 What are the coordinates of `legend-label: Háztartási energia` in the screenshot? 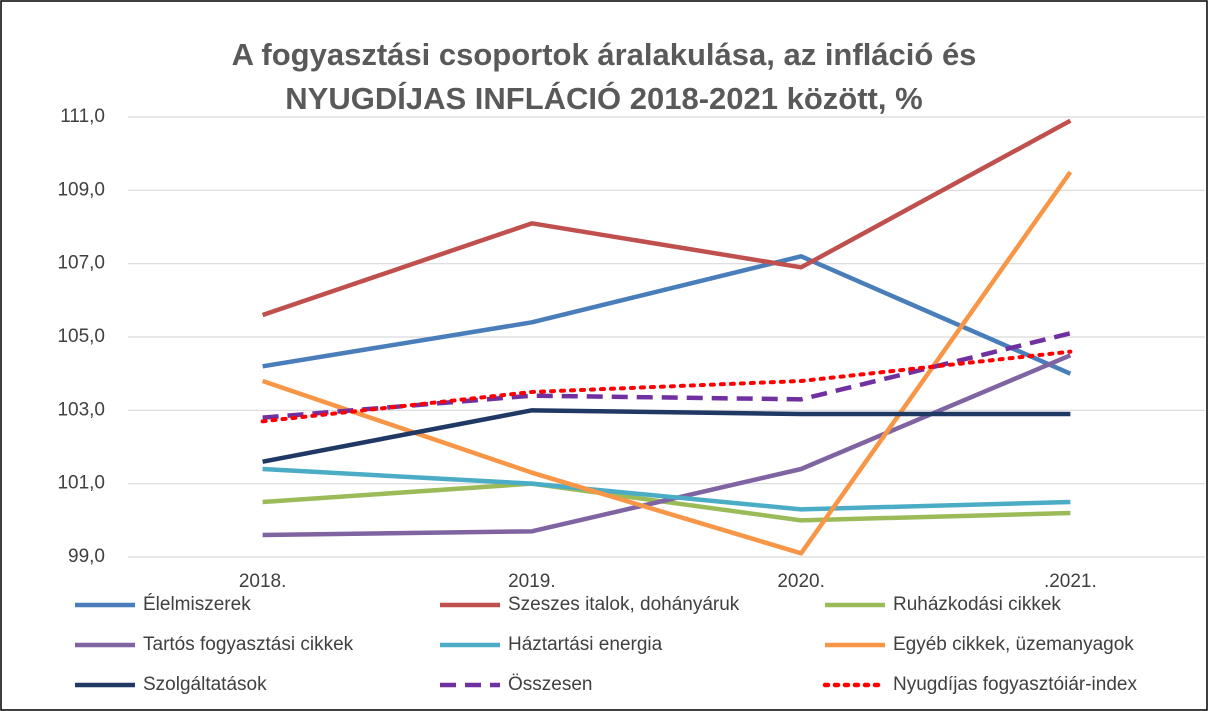 It's located at (585, 644).